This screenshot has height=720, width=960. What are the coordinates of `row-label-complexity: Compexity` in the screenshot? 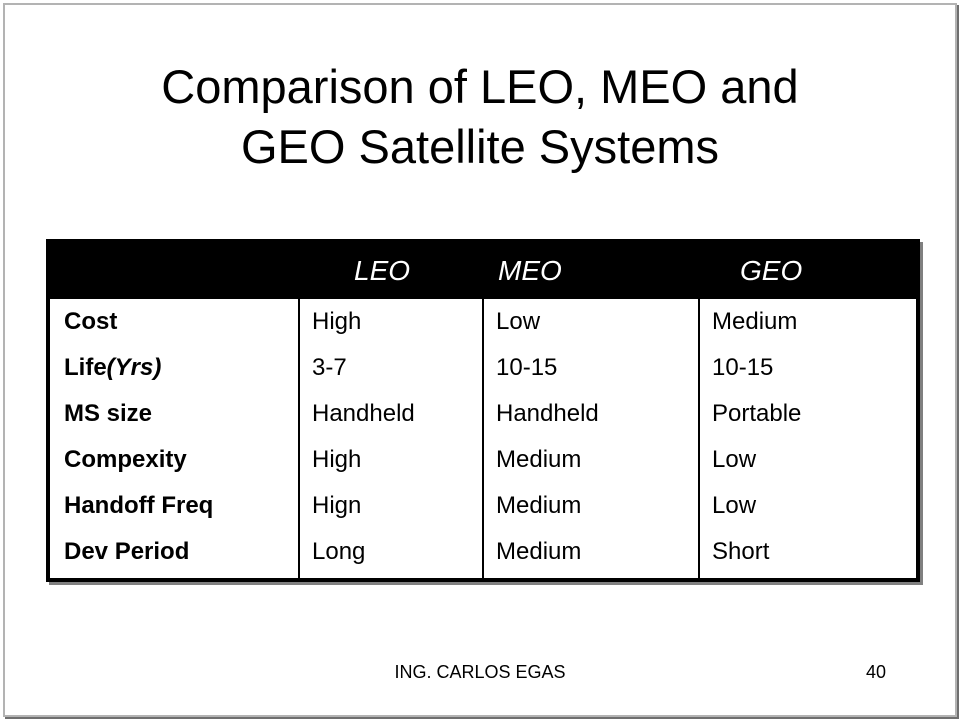 It's located at (125, 459).